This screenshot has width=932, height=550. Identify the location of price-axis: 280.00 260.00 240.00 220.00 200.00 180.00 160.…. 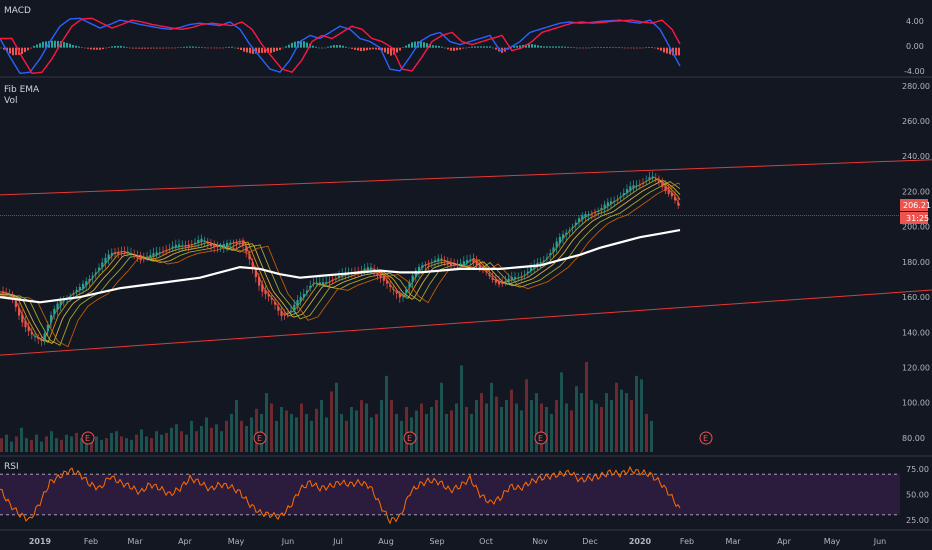
(916, 262).